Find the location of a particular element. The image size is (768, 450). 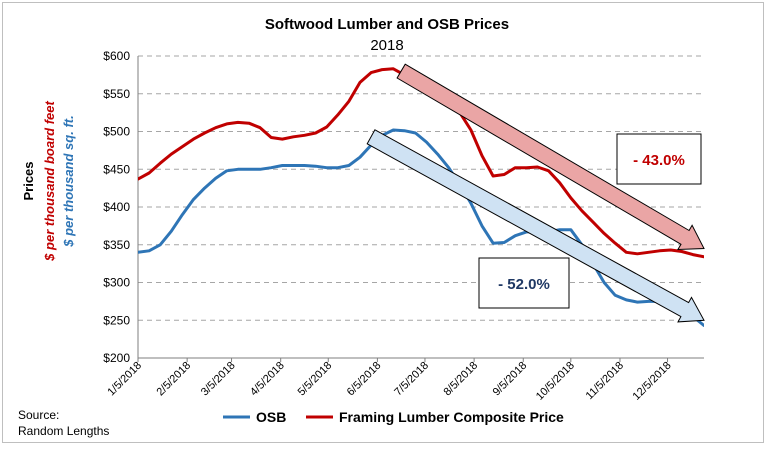

x-tick-label: 3/5/2018 is located at coordinates (218, 379).